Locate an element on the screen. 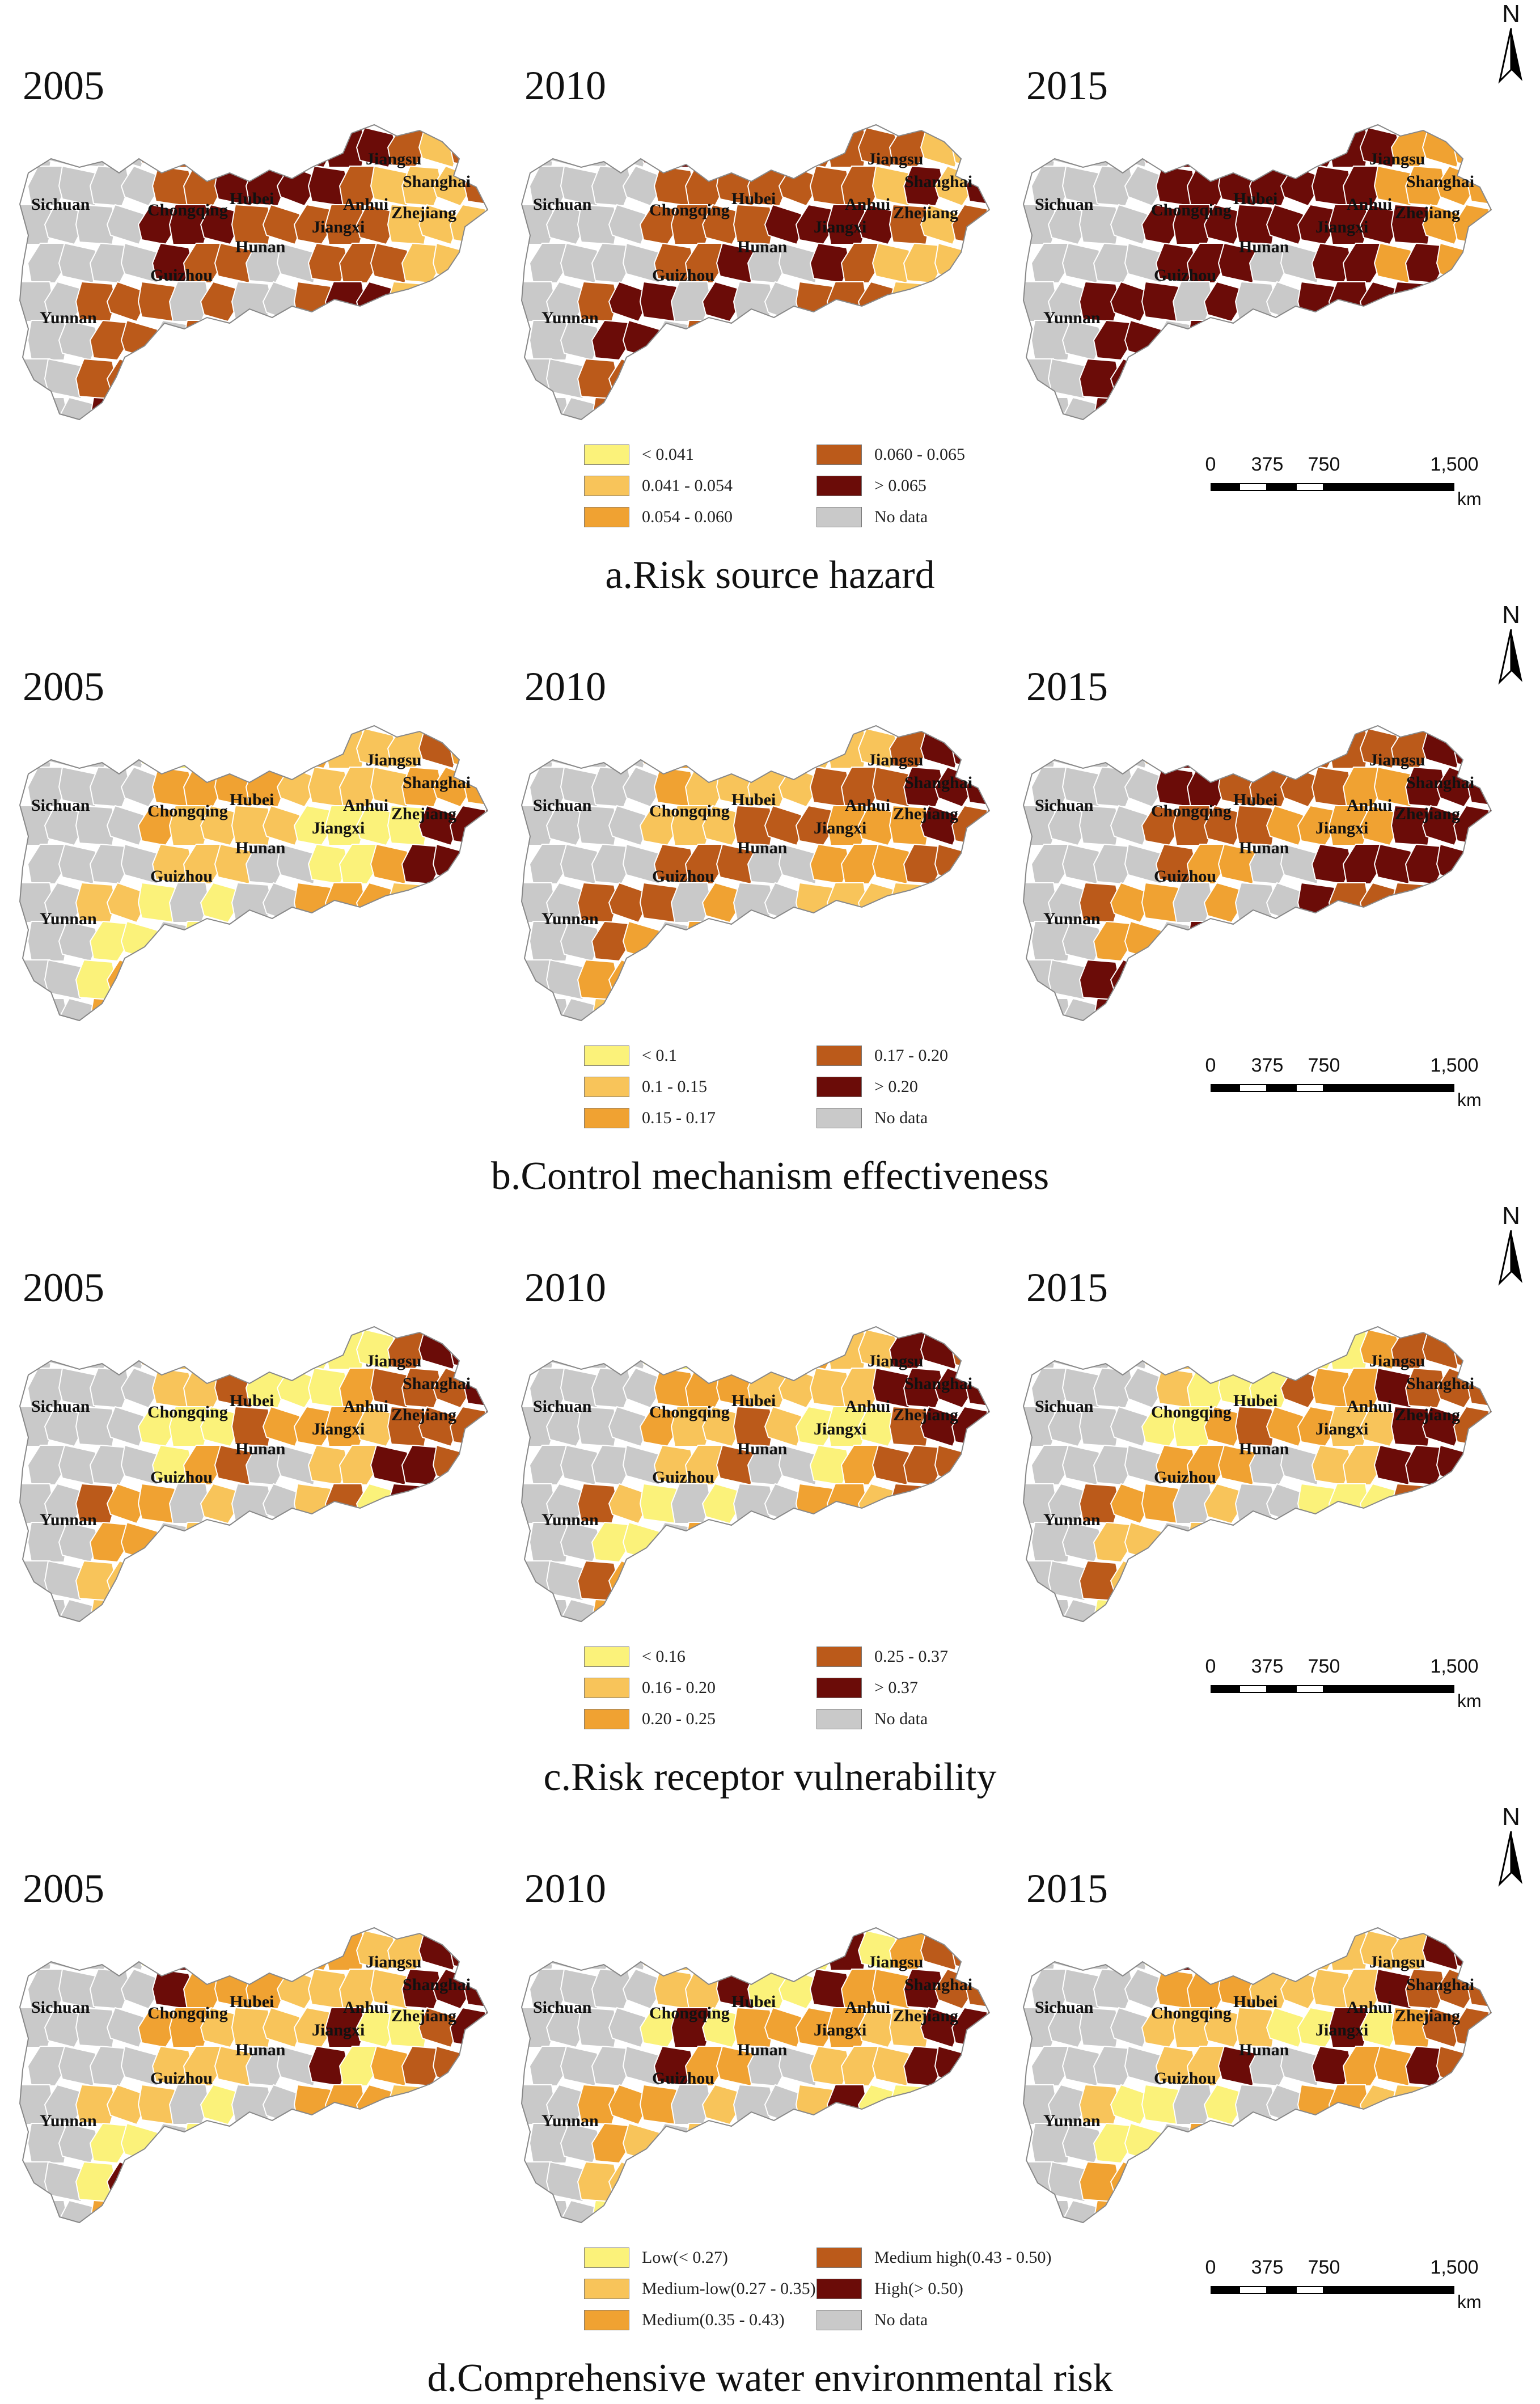 The width and height of the screenshot is (1540, 2404). legend-item: > 0.20 is located at coordinates (867, 1087).